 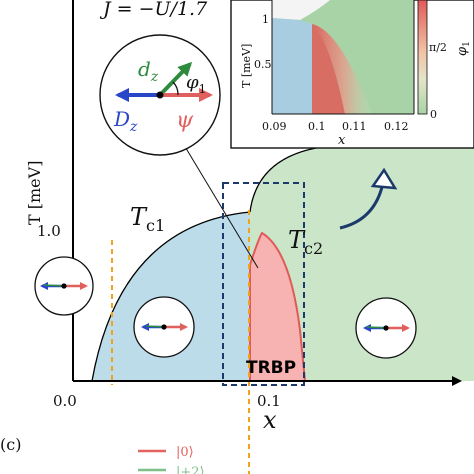 I want to click on phi-angle-arc, so click(x=175, y=88).